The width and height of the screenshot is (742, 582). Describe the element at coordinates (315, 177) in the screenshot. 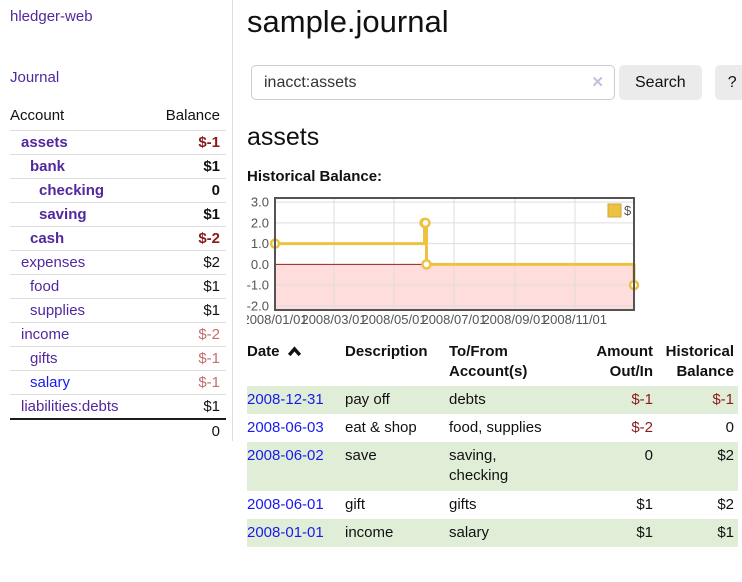

I see `chart-heading: Historical Balance:` at that location.